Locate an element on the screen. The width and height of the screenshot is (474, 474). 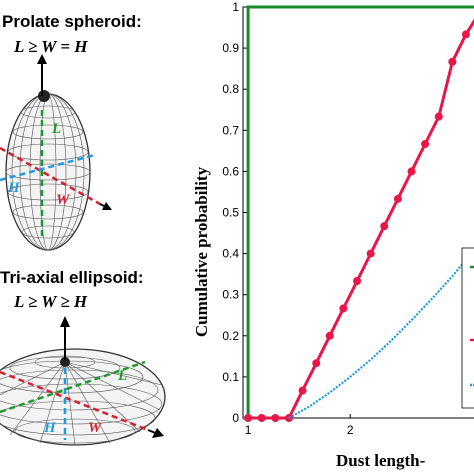
y-tick-label: 0.7 is located at coordinates (230, 130).